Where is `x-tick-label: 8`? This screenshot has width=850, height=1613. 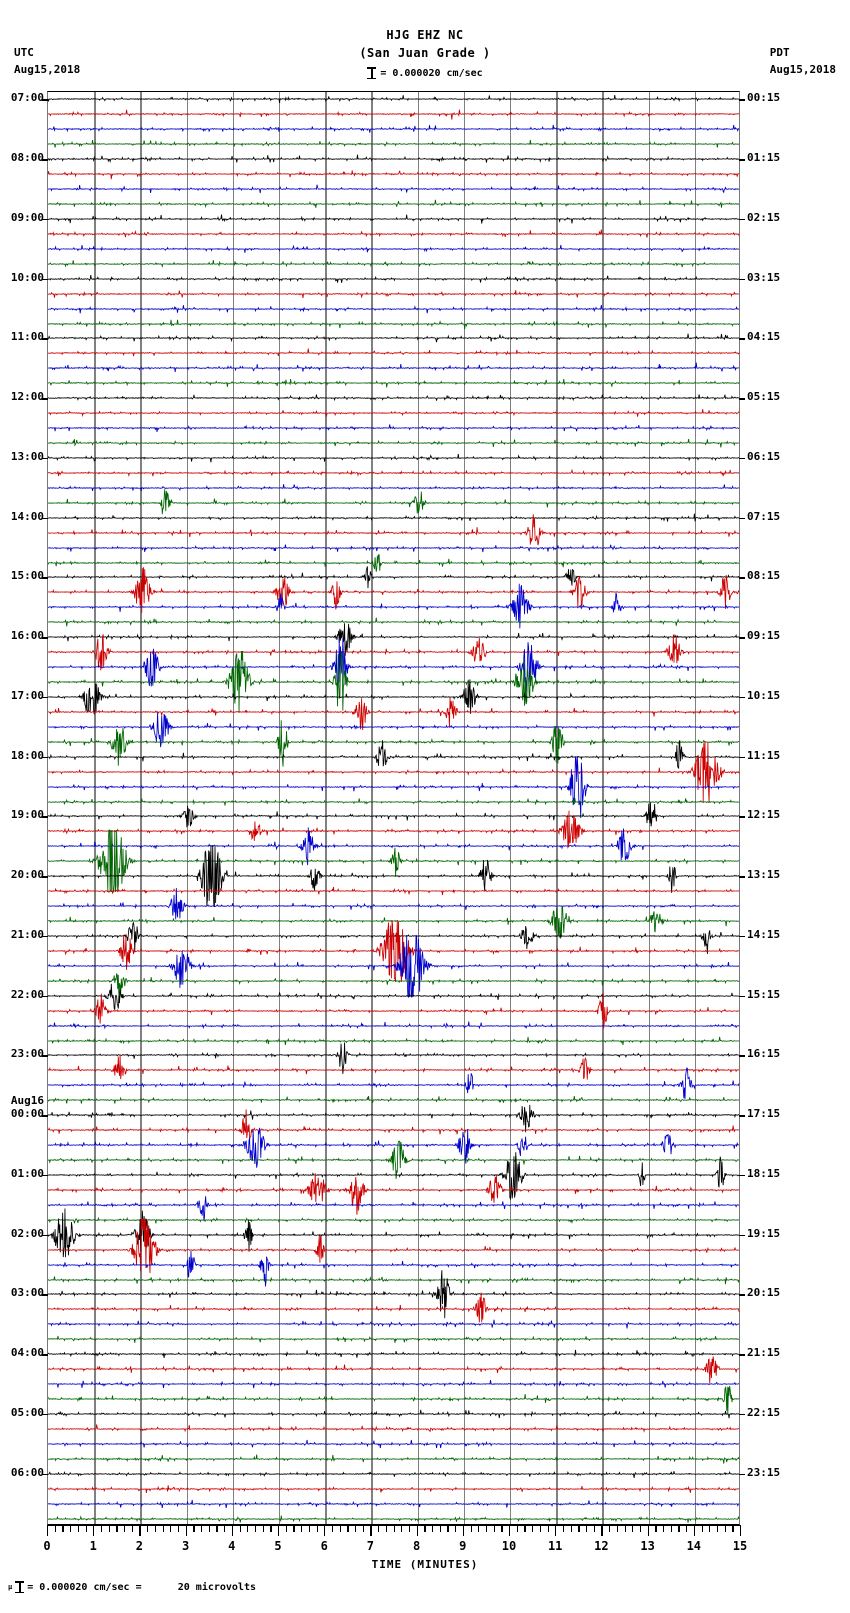
x-tick-label: 8 is located at coordinates (416, 1546).